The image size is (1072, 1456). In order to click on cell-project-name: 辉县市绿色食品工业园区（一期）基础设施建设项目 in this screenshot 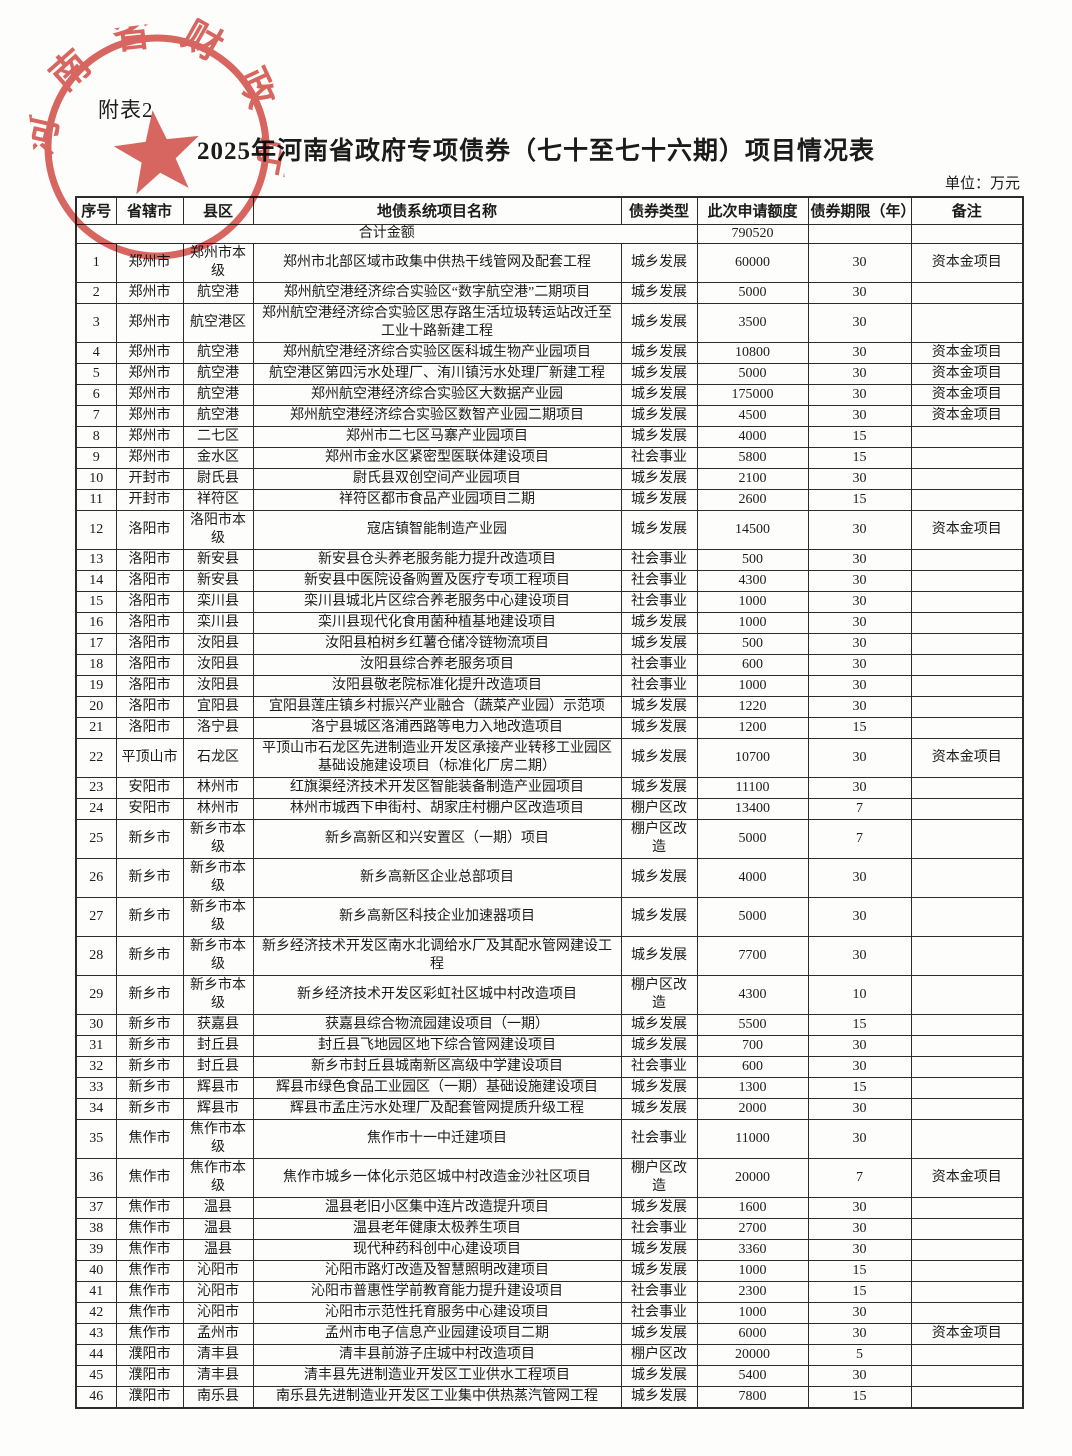, I will do `click(437, 1087)`.